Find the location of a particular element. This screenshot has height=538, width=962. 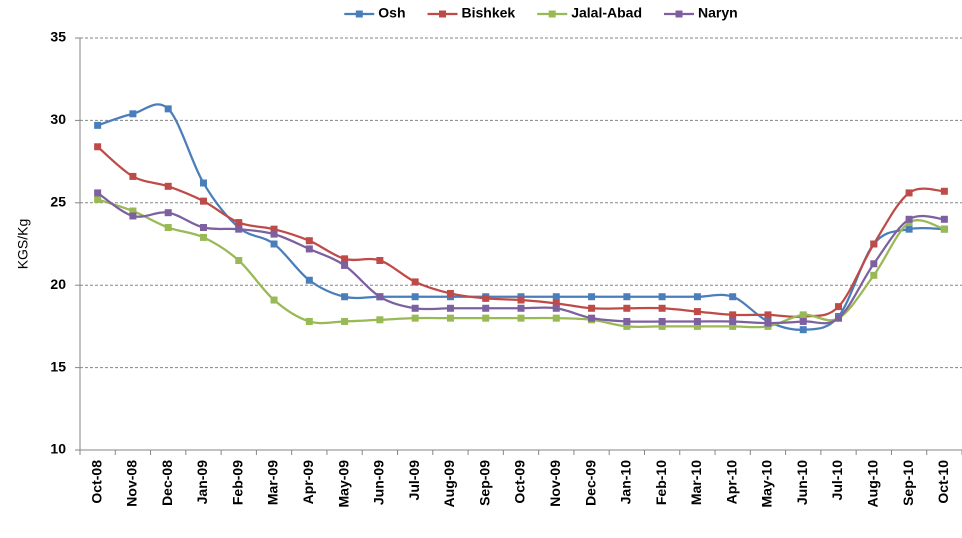

x-tick-label: Aug-10 is located at coordinates (873, 484).